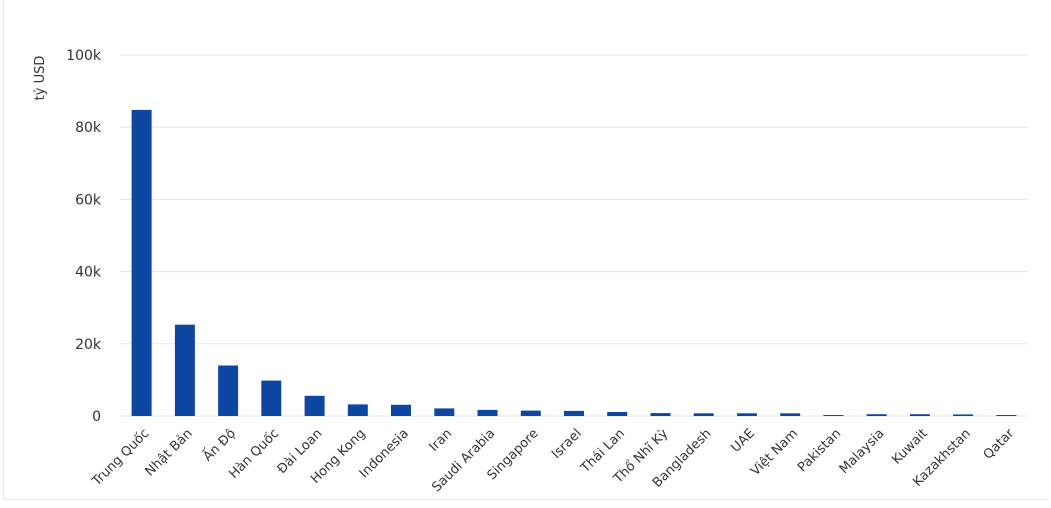 The image size is (1051, 508). I want to click on x-tick-label: Iran, so click(441, 440).